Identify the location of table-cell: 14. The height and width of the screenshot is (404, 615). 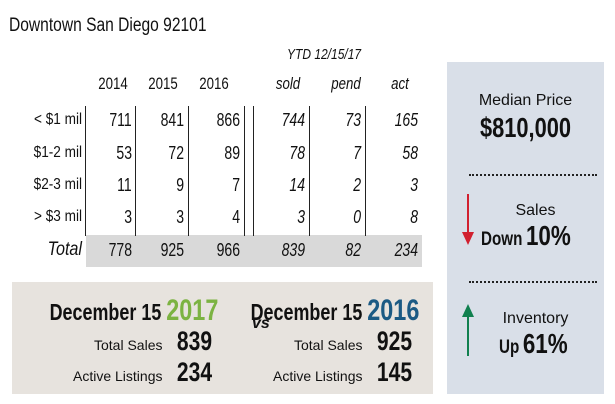
(297, 185).